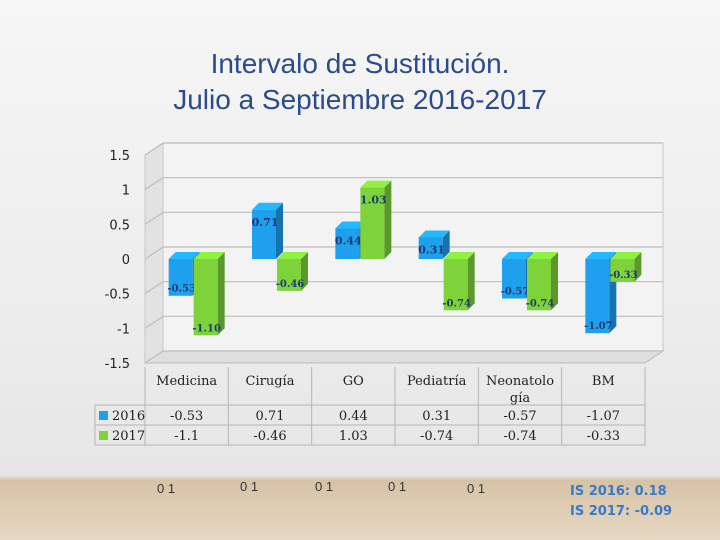 The width and height of the screenshot is (720, 540). What do you see at coordinates (126, 260) in the screenshot?
I see `y-tick-label: 0` at bounding box center [126, 260].